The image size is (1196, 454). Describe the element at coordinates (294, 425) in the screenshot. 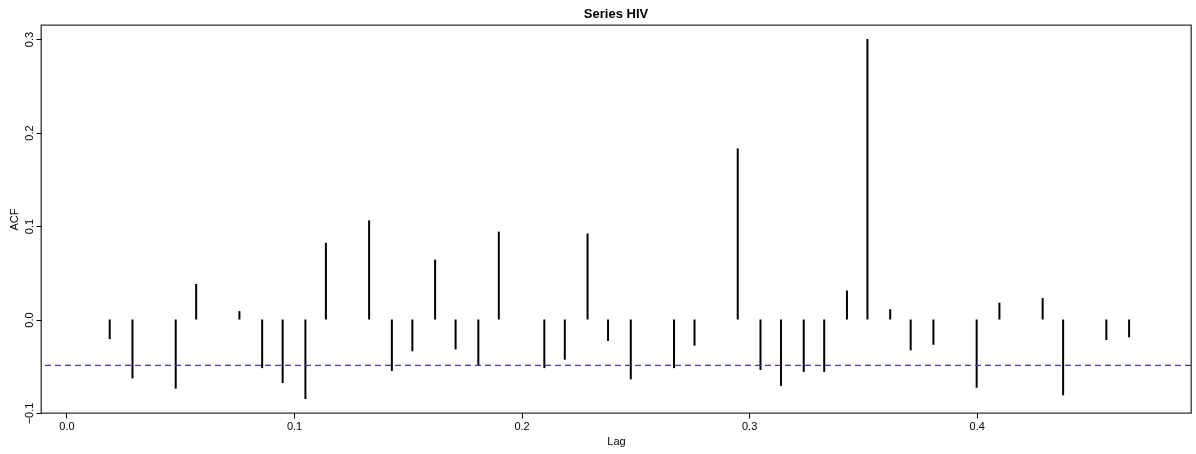

I see `x-tick-label: 0.1` at that location.